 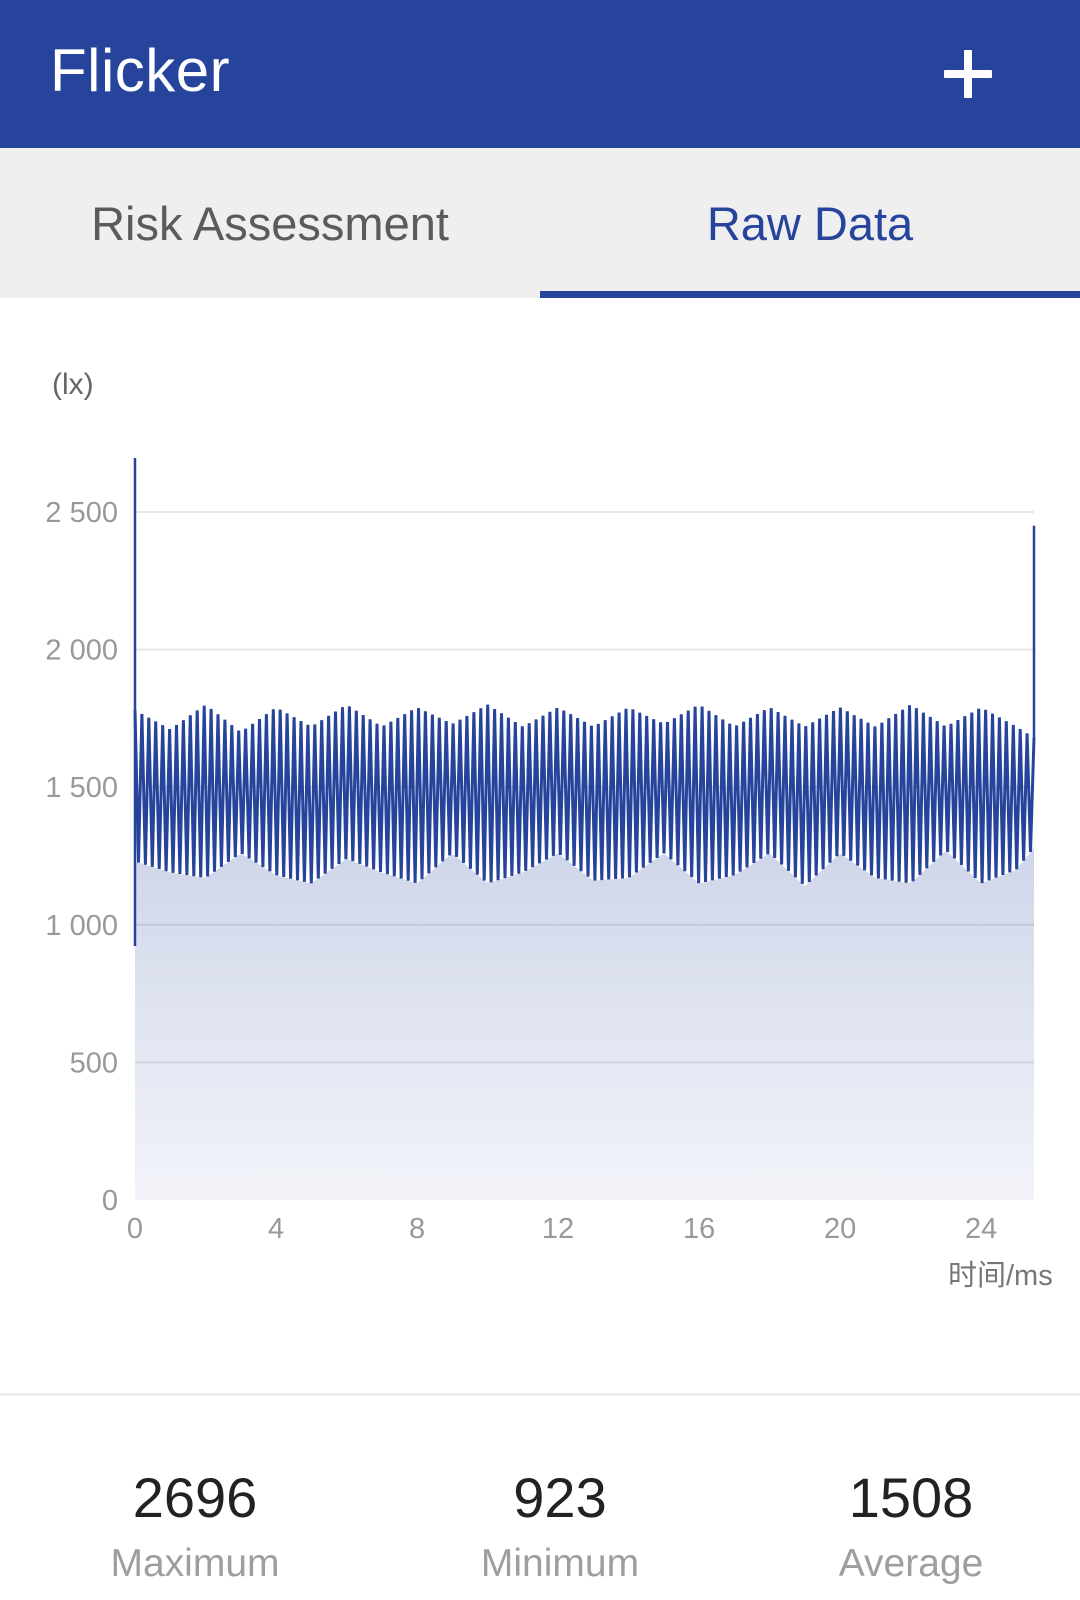 I want to click on stat-maximum: 2696 Maximum, so click(x=195, y=1491).